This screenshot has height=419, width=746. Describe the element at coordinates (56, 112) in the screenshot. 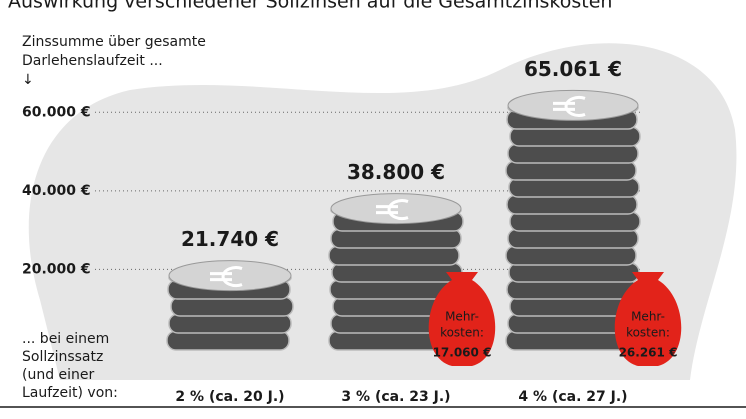

I see `y-tick-label: 60.000 €` at that location.